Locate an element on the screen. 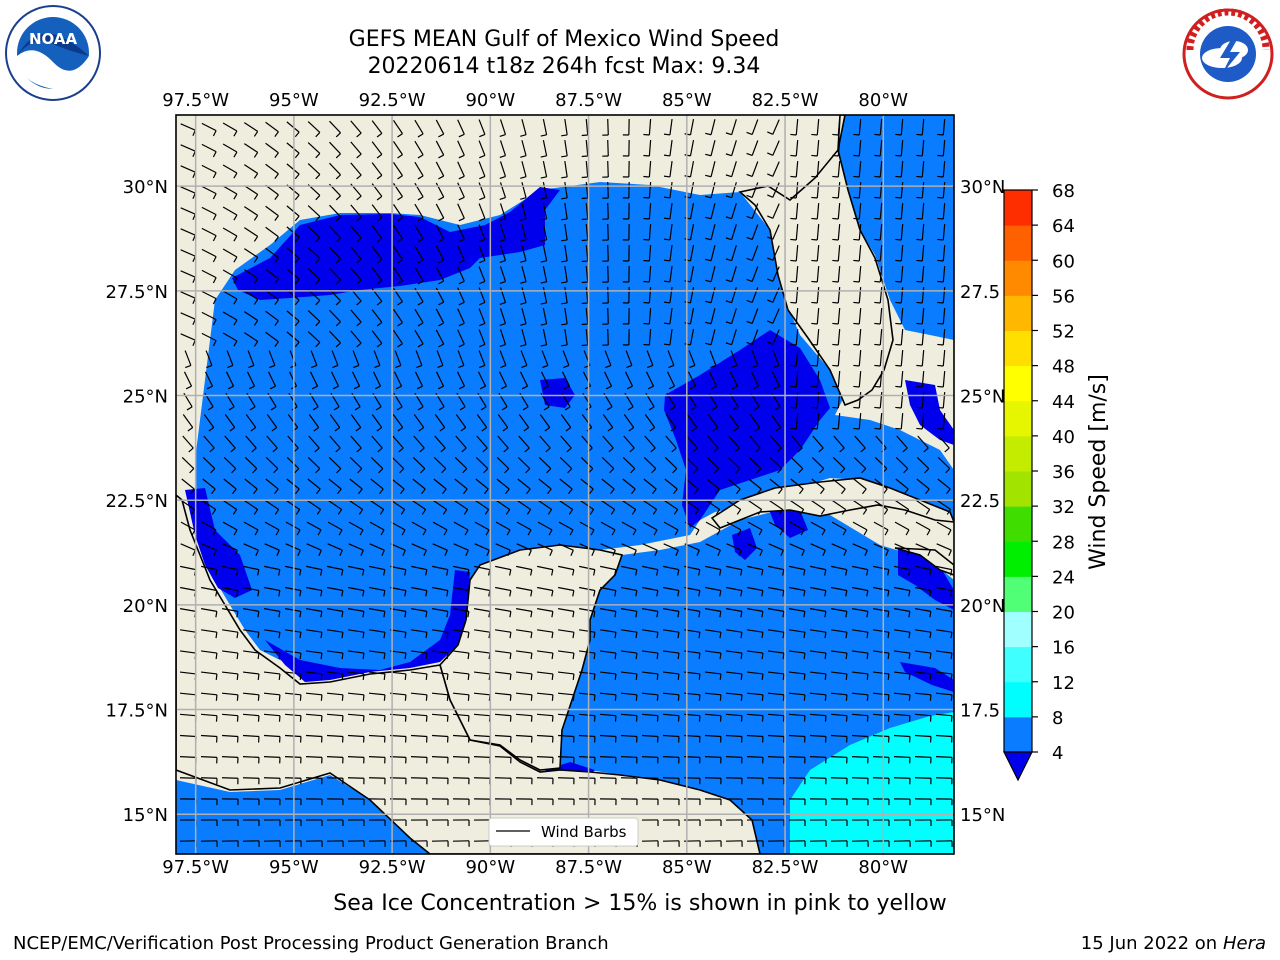 The width and height of the screenshot is (1280, 960). title-line-1: GEFS MEAN Gulf of Mexico Wind Speed is located at coordinates (564, 39).